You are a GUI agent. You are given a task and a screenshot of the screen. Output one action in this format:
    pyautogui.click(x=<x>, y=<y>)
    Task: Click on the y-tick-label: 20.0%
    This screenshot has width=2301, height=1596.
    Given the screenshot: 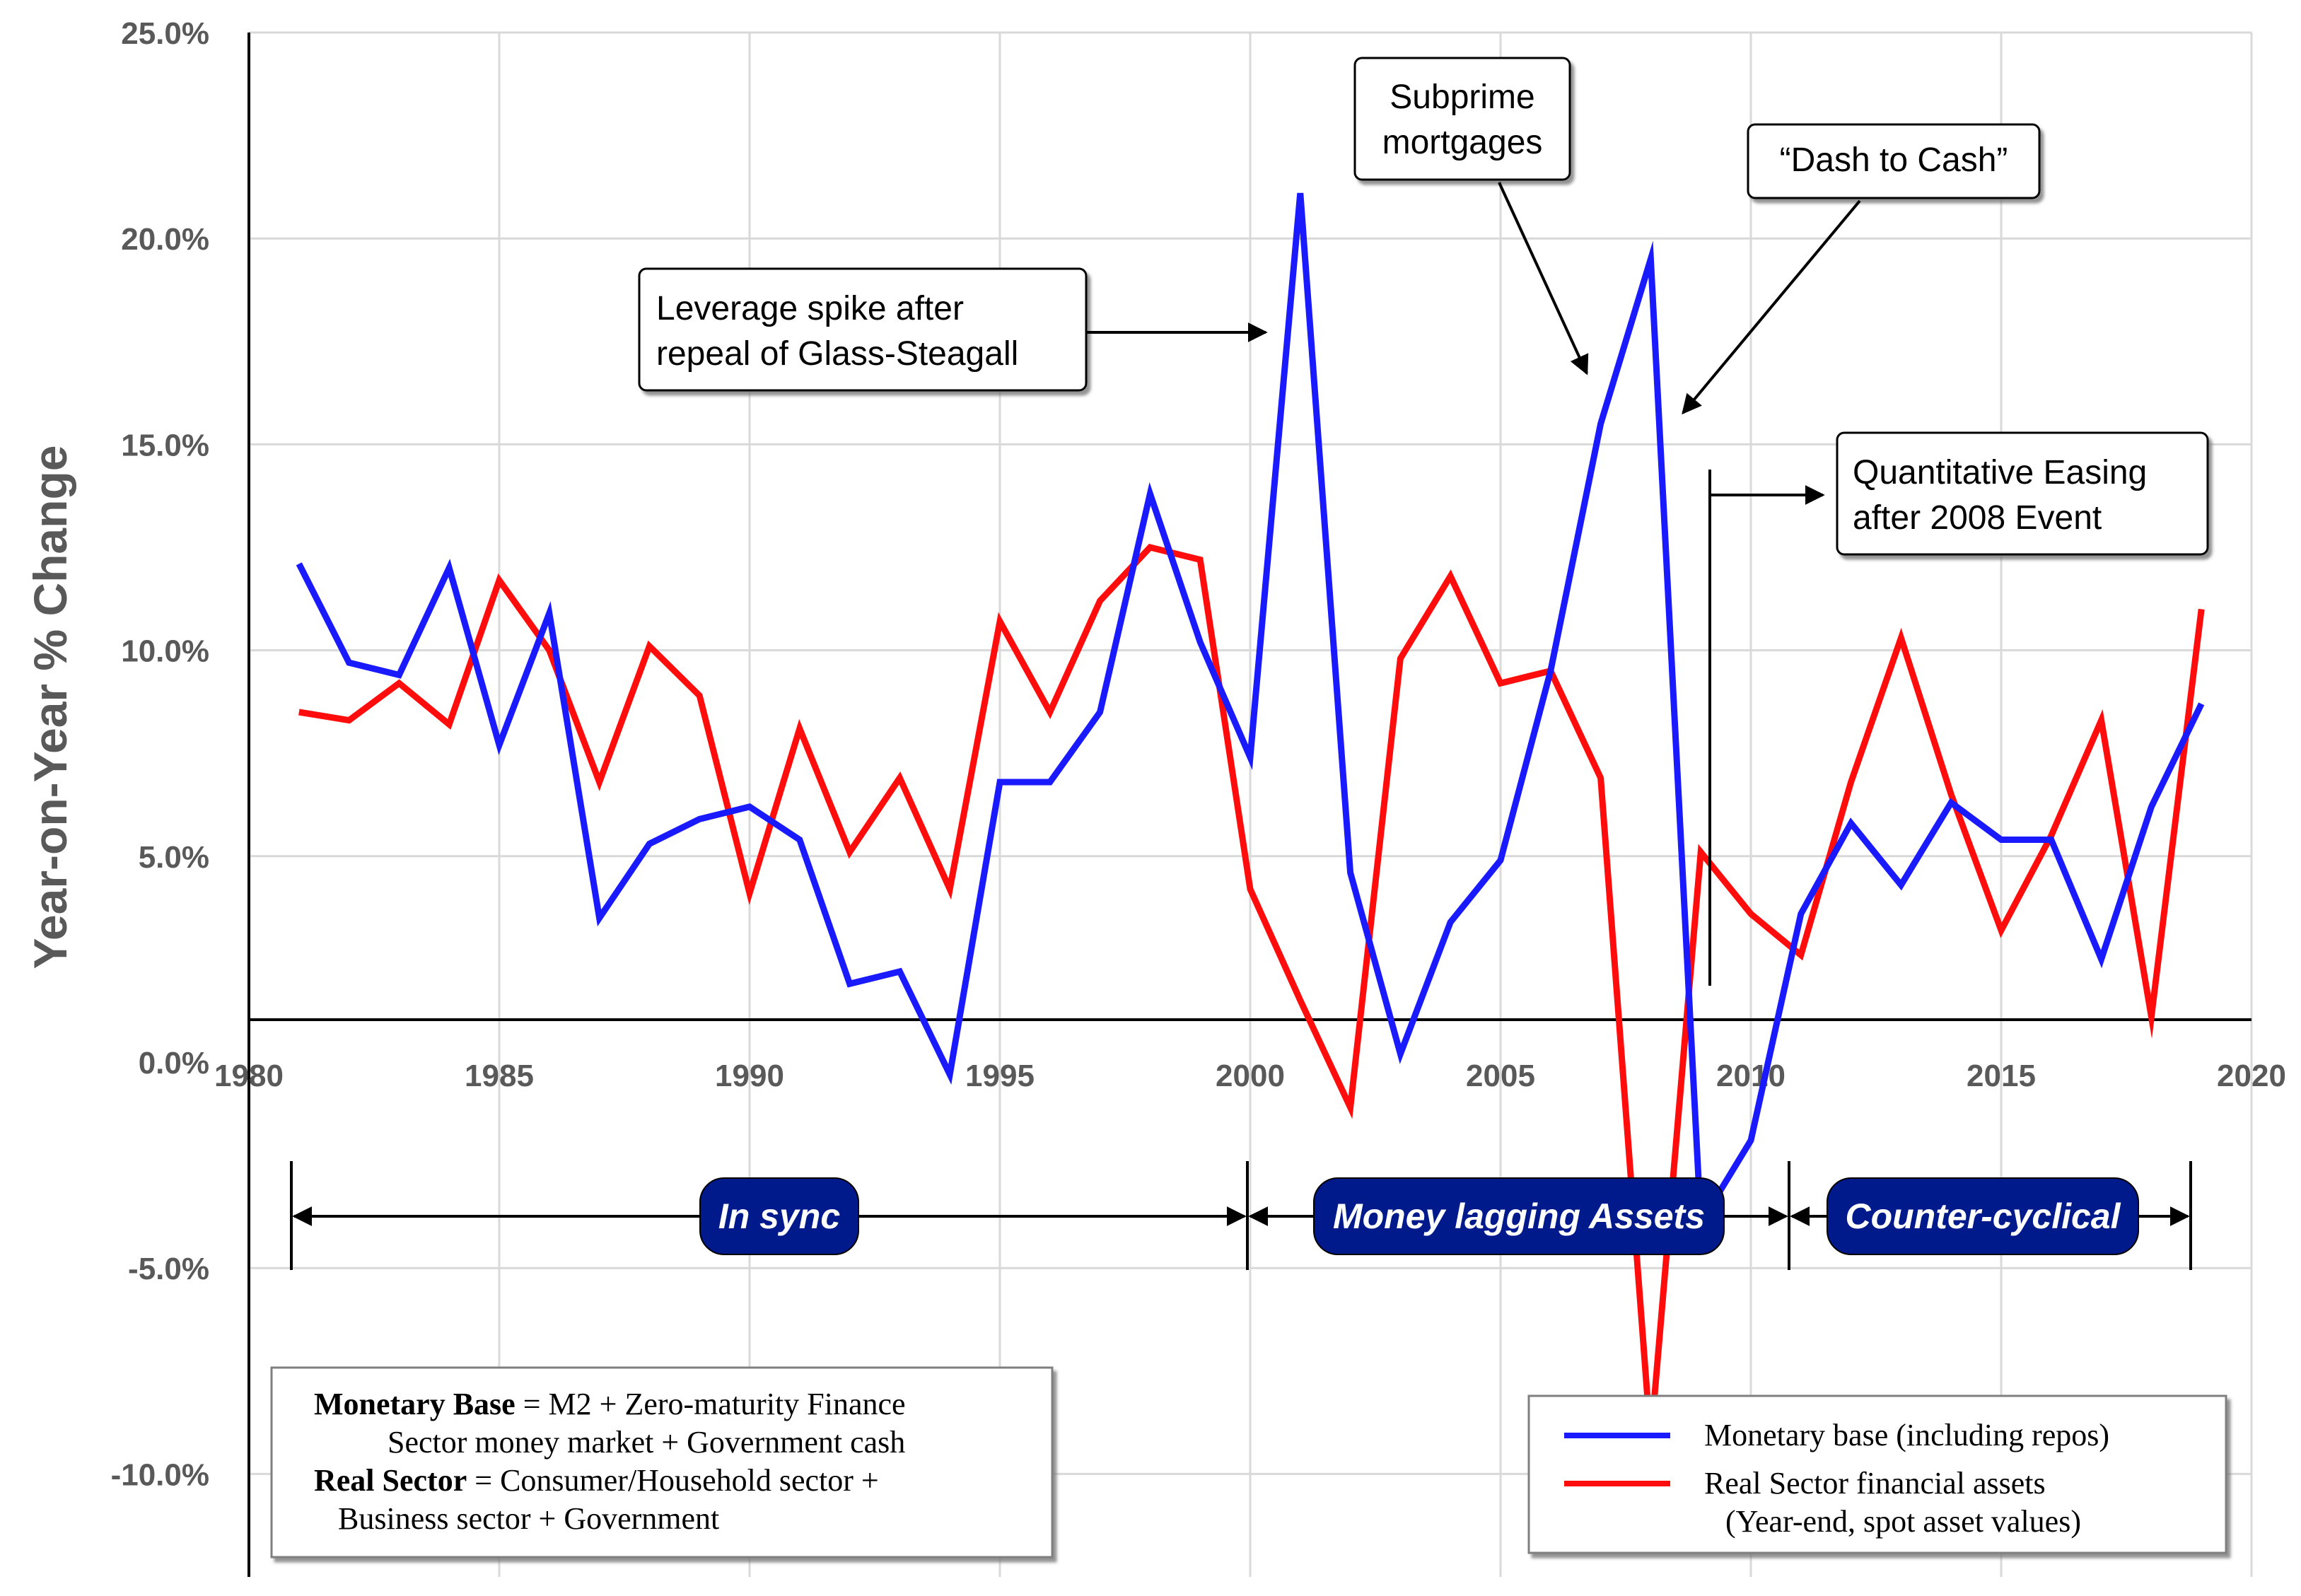 What is the action you would take?
    pyautogui.click(x=165, y=239)
    